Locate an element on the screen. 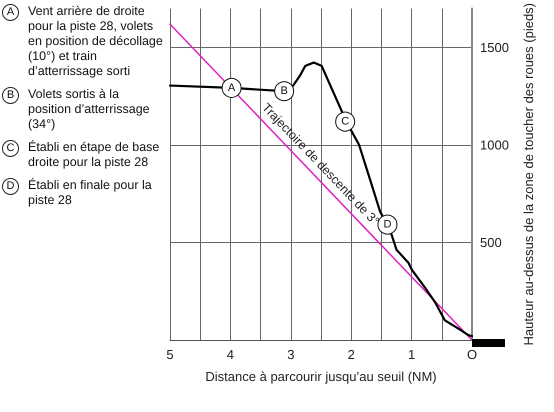  annotation: A is located at coordinates (232, 88).